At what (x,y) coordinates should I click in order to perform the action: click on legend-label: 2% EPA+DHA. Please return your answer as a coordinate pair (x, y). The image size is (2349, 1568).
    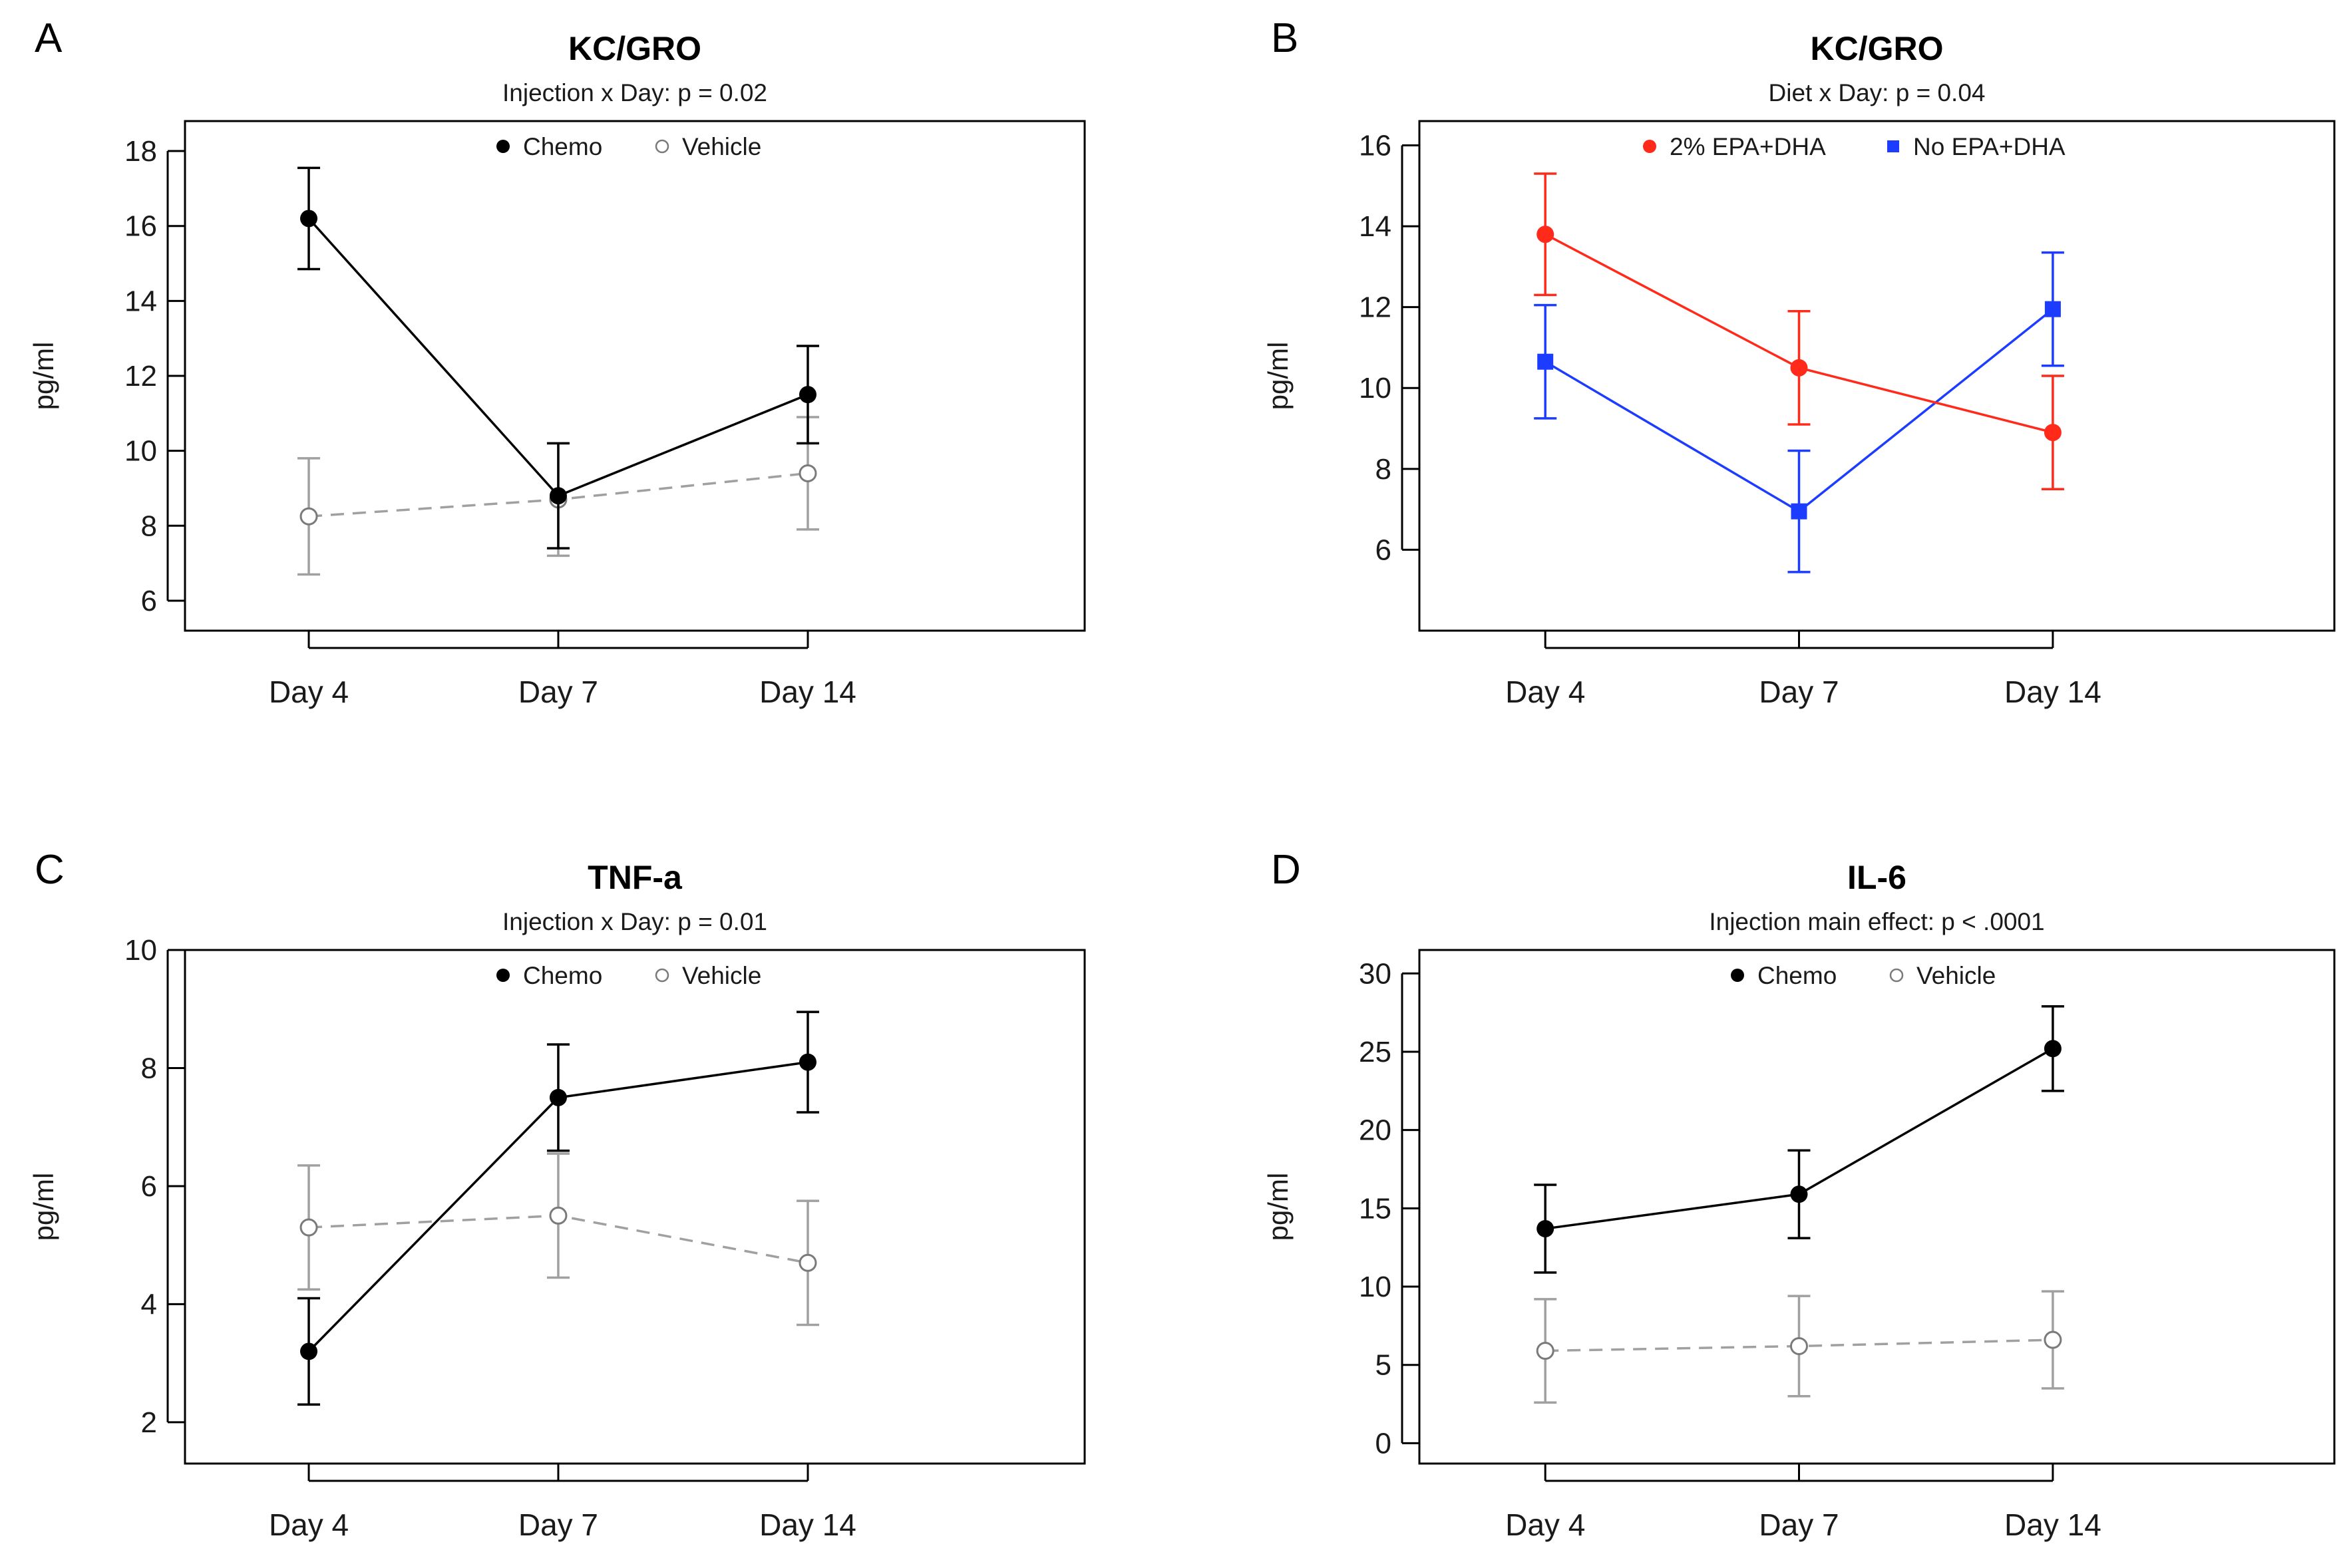
    Looking at the image, I should click on (1748, 146).